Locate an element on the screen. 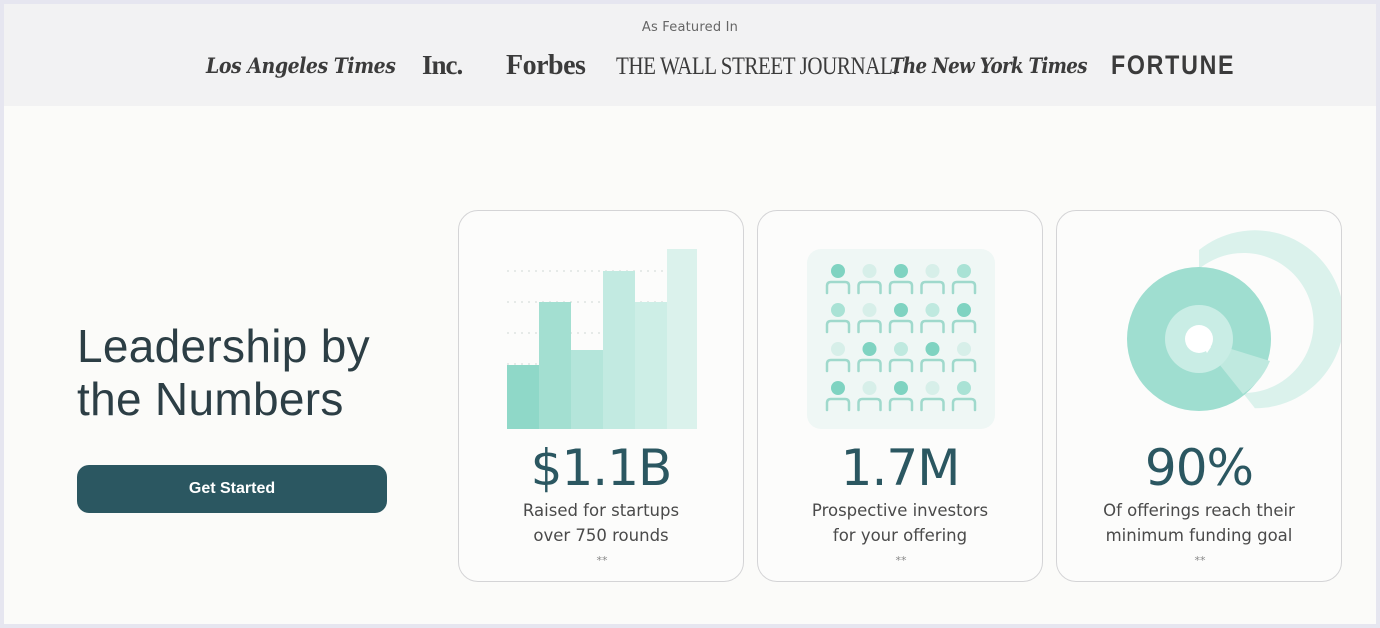 This screenshot has width=1380, height=628. stat-description-line-1: Prospective investors is located at coordinates (900, 510).